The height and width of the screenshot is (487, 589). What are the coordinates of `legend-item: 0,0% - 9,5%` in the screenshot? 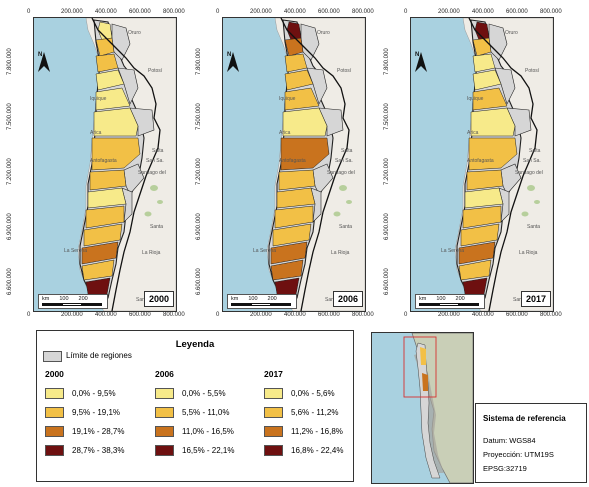 It's located at (84, 393).